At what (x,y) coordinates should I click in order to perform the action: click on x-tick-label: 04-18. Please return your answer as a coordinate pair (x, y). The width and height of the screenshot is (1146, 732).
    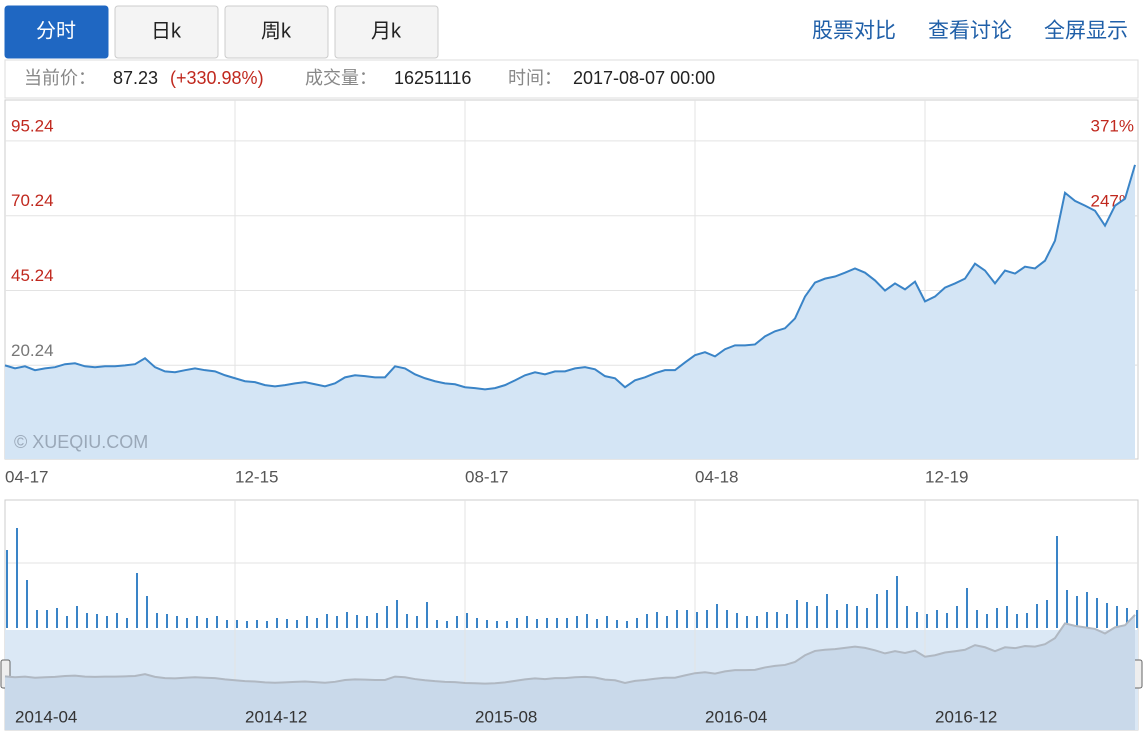
    Looking at the image, I should click on (716, 476).